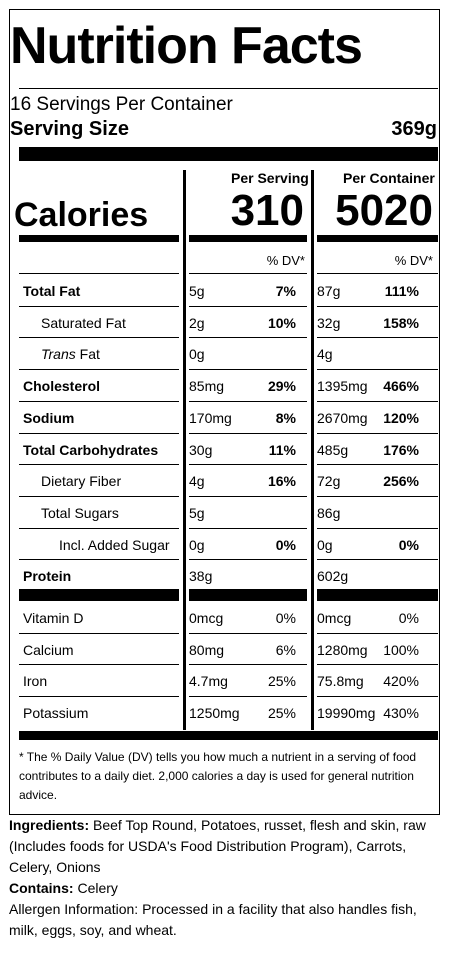 Image resolution: width=457 pixels, height=960 pixels. What do you see at coordinates (49, 417) in the screenshot?
I see `nutrient-name: Sodium` at bounding box center [49, 417].